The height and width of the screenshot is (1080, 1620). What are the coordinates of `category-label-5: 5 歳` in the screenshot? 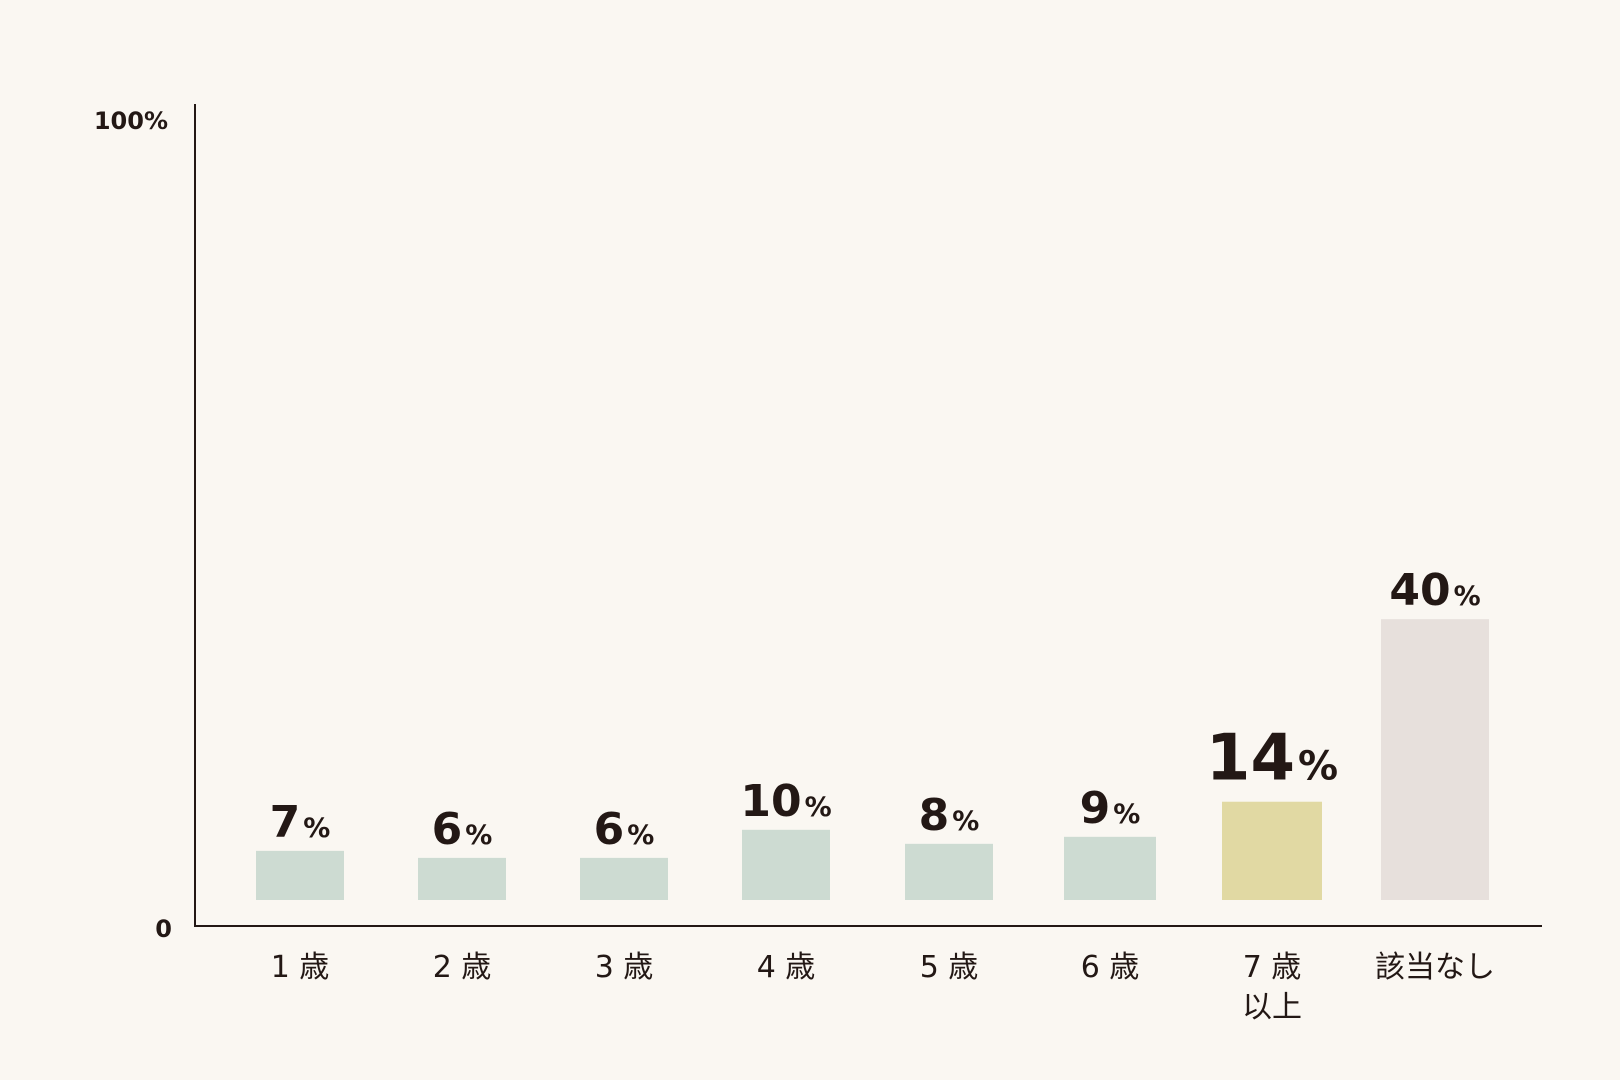 It's located at (949, 967).